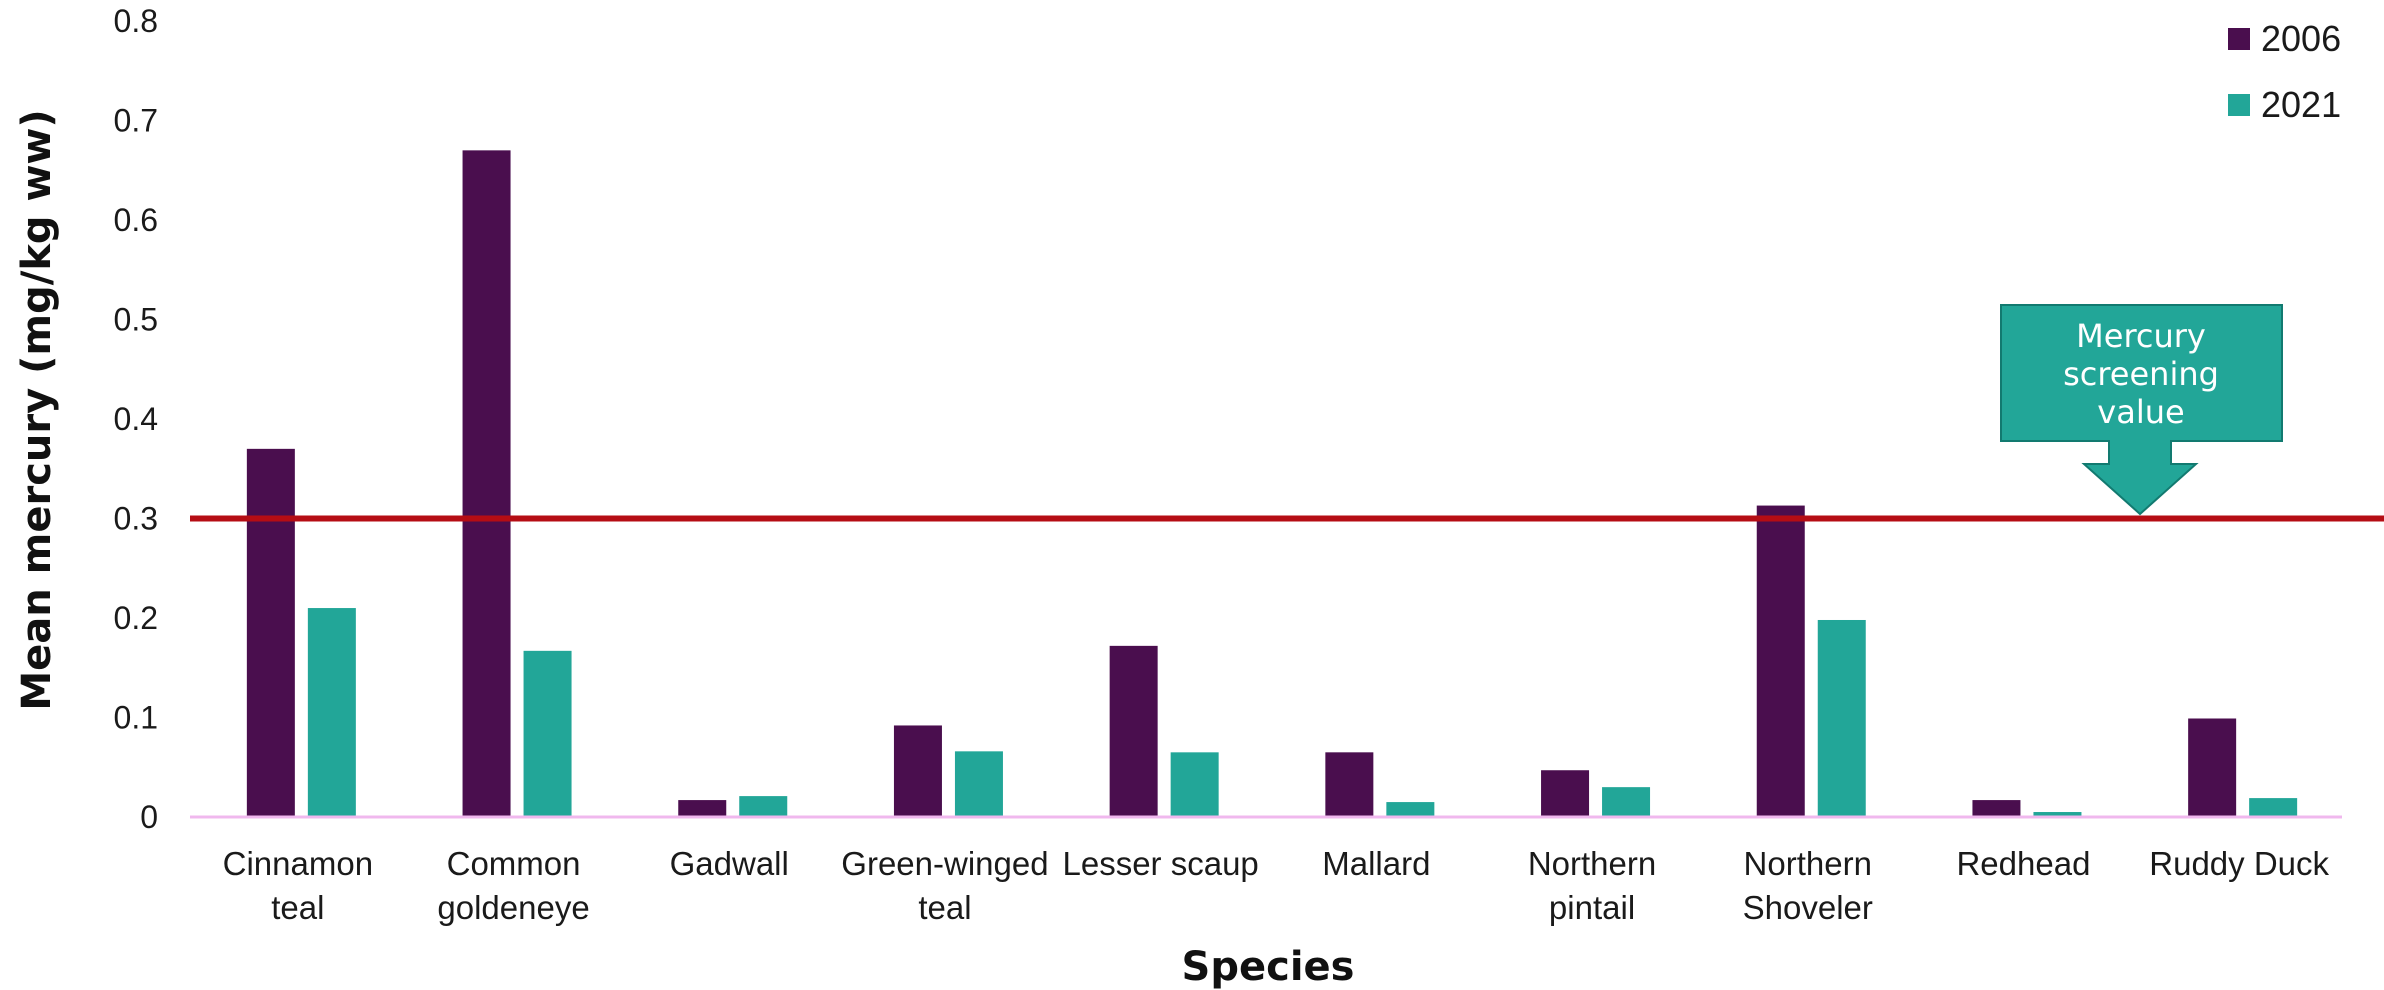 The height and width of the screenshot is (990, 2384). I want to click on y-tick-labels: 0 0.1 0.2 0.3 0.4 0.5 0.6 0.7 0.8, so click(136, 419).